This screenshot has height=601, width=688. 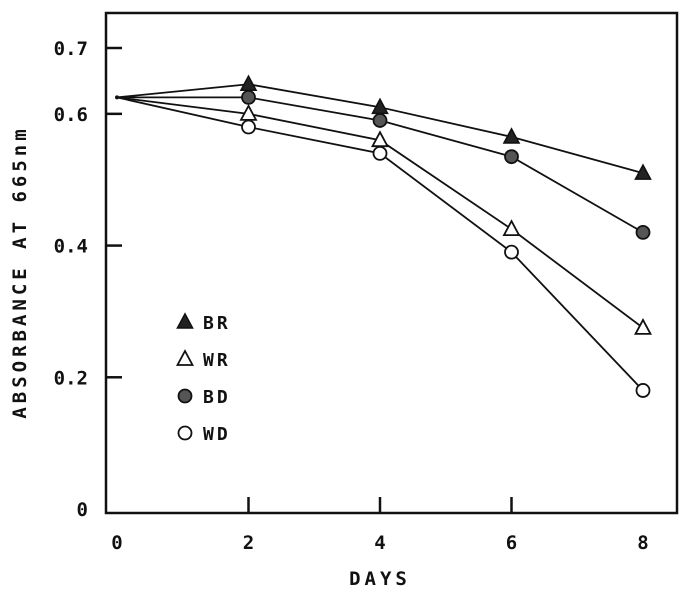 I want to click on y-tick-label: 0.7, so click(x=71, y=49).